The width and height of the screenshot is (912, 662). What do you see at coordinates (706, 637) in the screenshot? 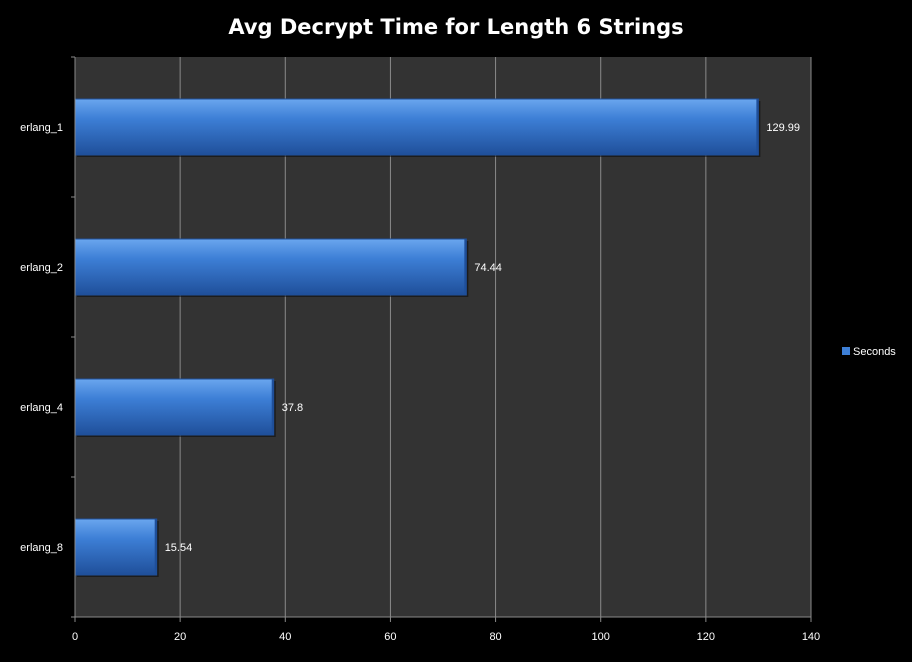
I see `x-tick-label: 120` at bounding box center [706, 637].